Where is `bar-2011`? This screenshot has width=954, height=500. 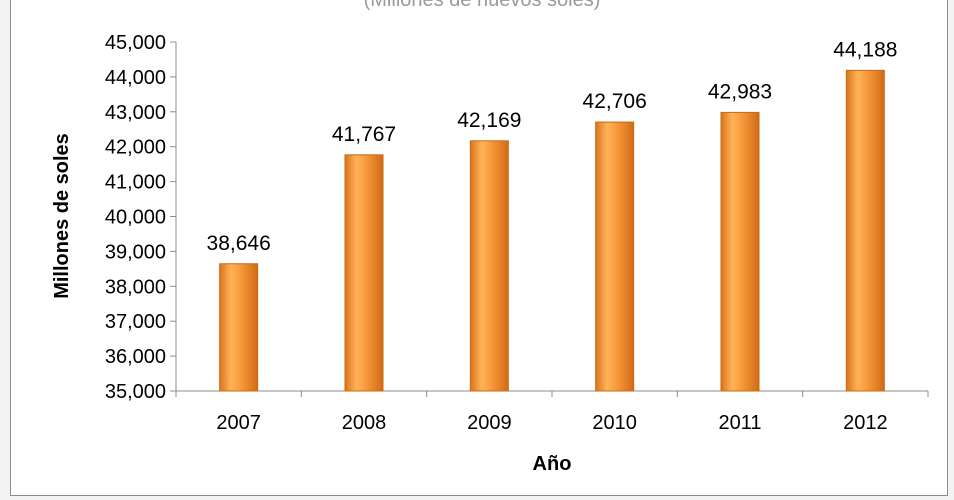 bar-2011 is located at coordinates (740, 251).